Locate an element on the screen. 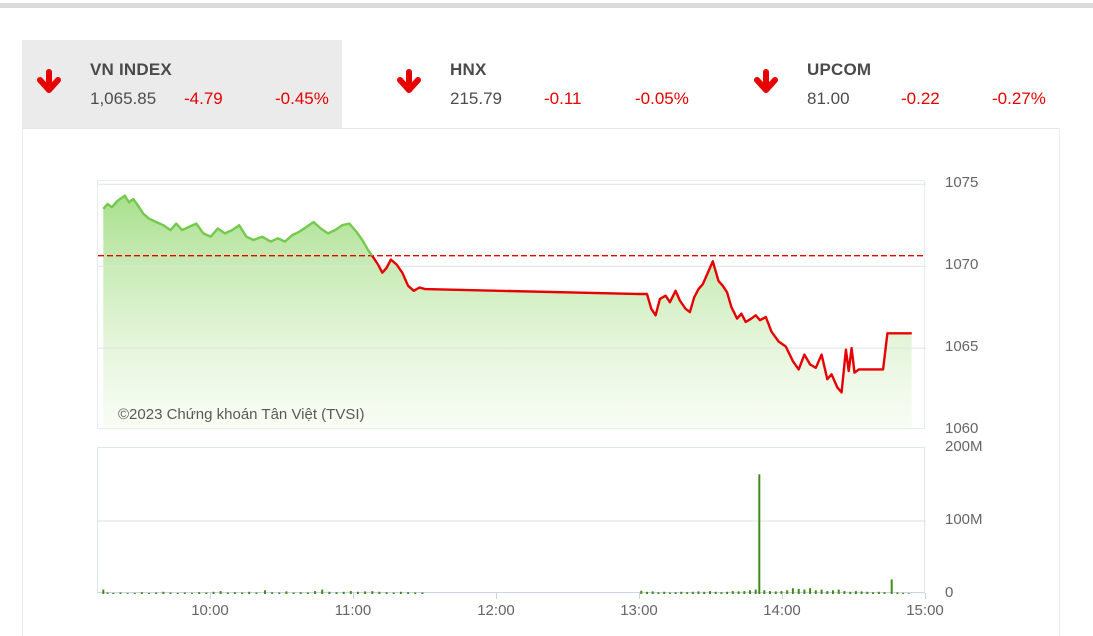 This screenshot has width=1093, height=636. x-axis-label: 14:00 is located at coordinates (782, 610).